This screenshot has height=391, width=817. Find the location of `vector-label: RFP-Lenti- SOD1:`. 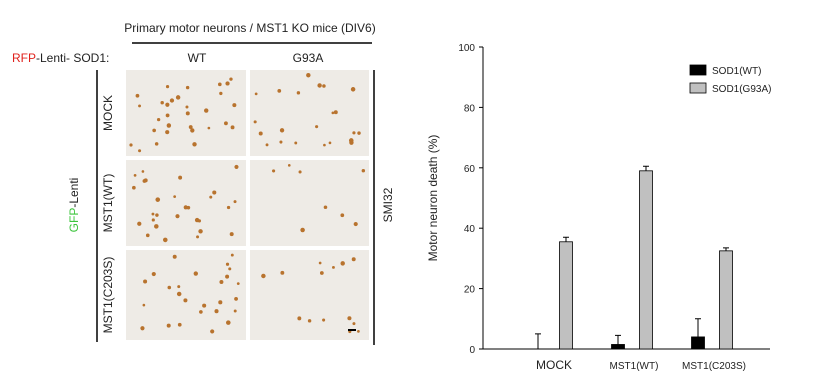

vector-label: RFP-Lenti- SOD1: is located at coordinates (60, 58).